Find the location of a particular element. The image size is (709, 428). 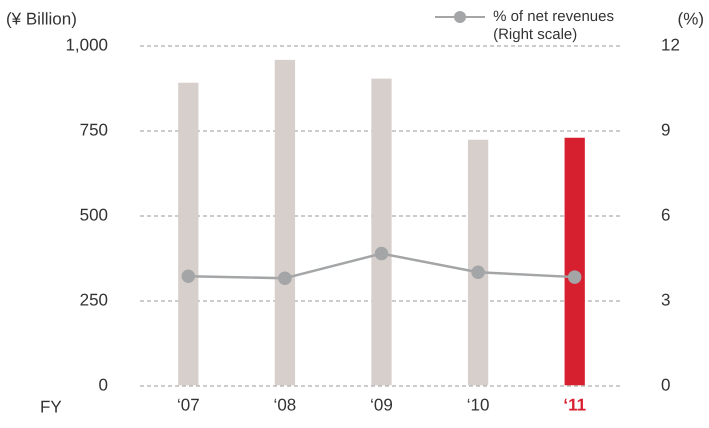

y-tick-label: 250 is located at coordinates (94, 300).